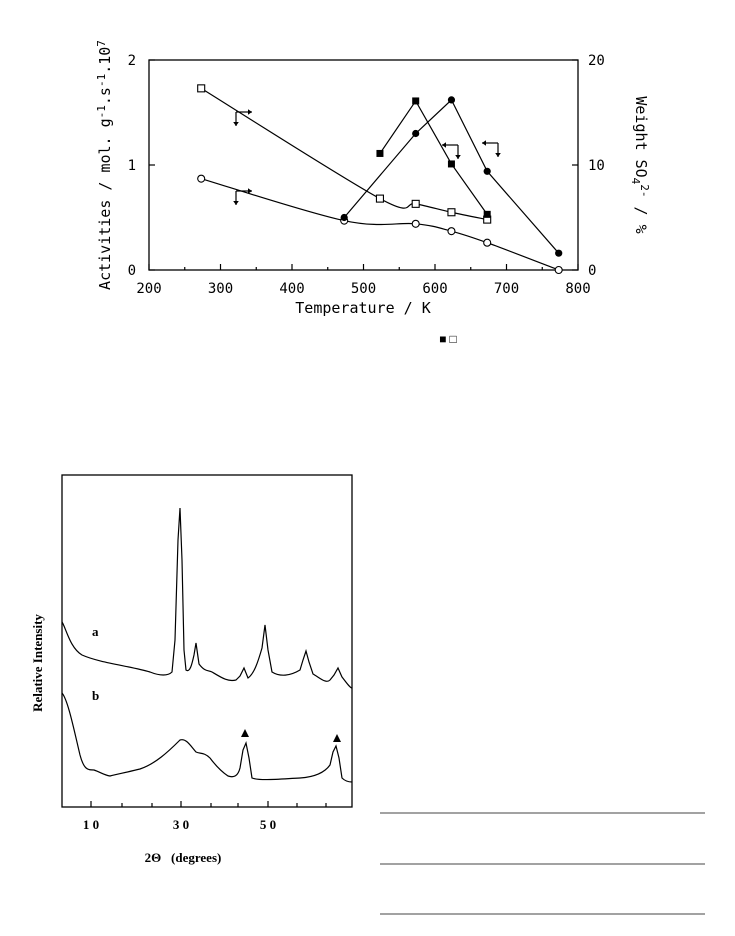 The width and height of the screenshot is (735, 936). Describe the element at coordinates (640, 164) in the screenshot. I see `right-axis-label: Weight SO42- / %` at that location.